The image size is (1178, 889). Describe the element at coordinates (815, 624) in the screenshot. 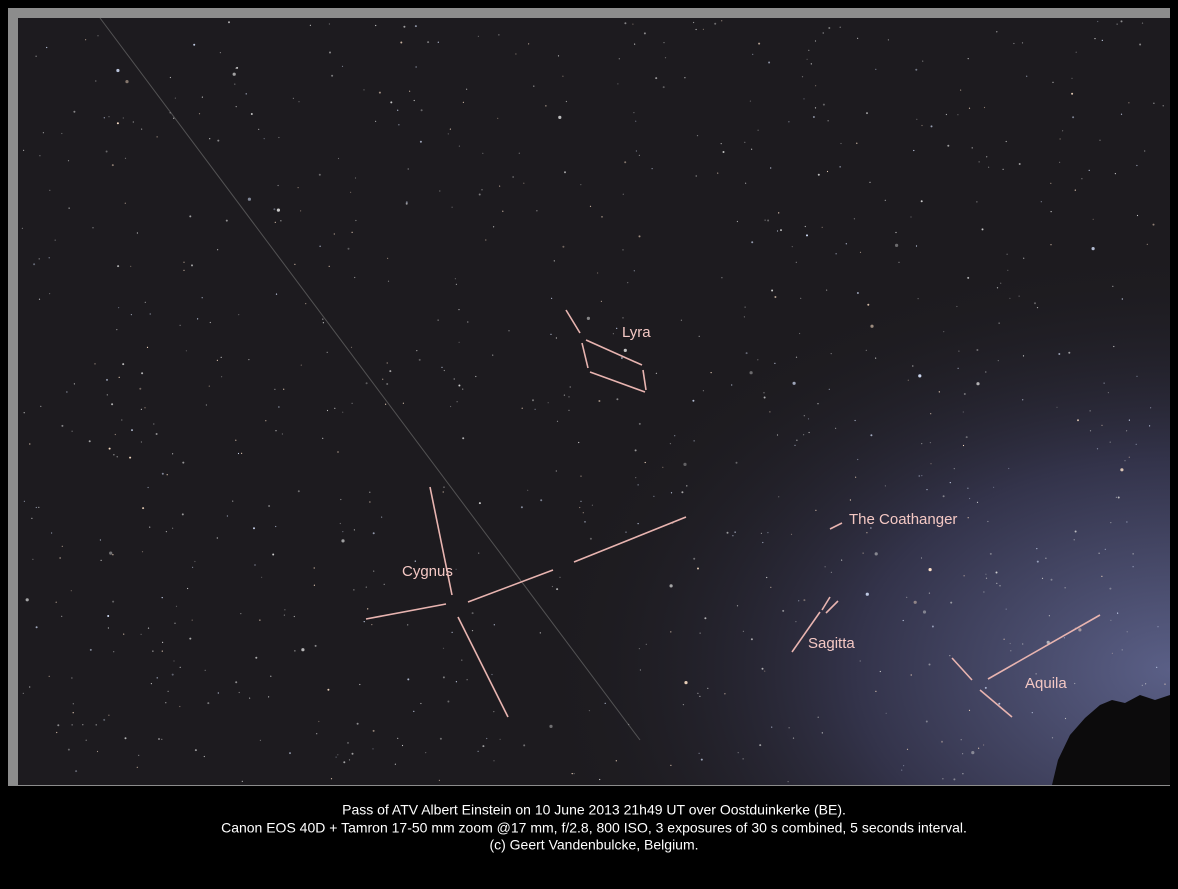

I see `sagitta-lines` at that location.